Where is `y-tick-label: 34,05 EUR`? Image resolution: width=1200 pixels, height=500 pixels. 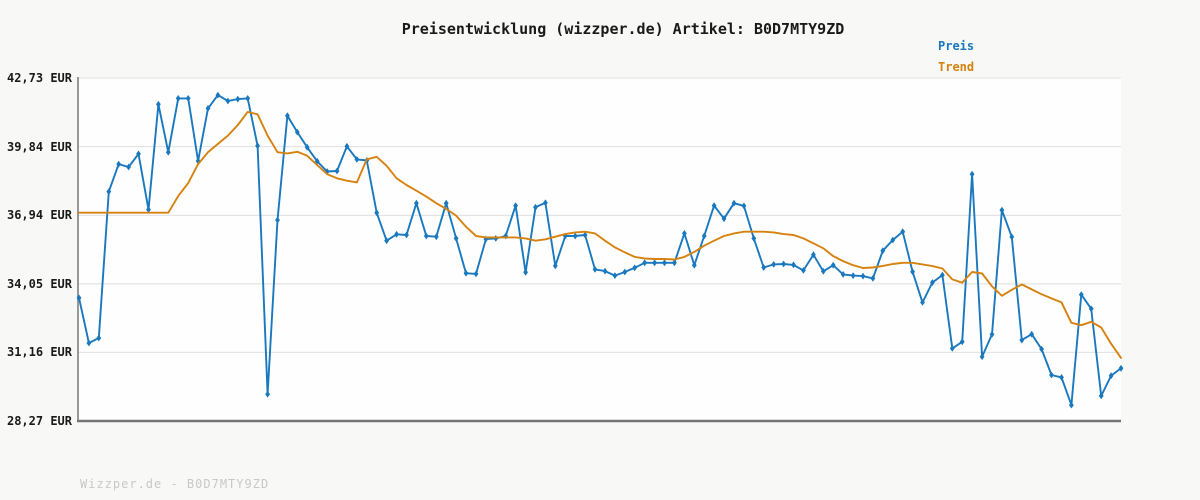
y-tick-label: 34,05 EUR is located at coordinates (39, 283).